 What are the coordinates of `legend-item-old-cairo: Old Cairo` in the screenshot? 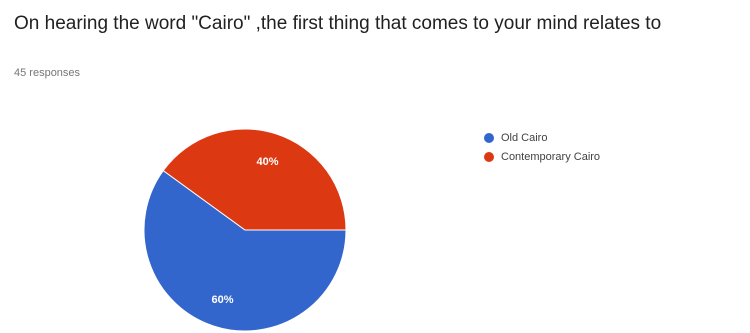 It's located at (542, 137).